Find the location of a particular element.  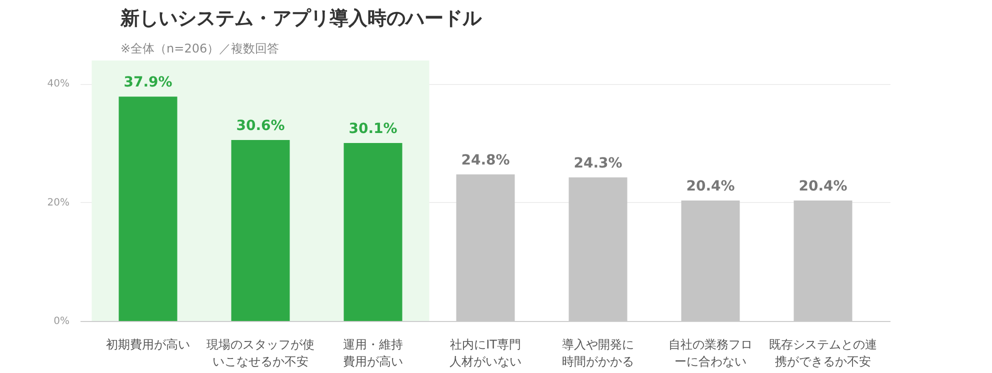

x-tick-label: 既存システムとの連携ができるか不安 is located at coordinates (823, 353).